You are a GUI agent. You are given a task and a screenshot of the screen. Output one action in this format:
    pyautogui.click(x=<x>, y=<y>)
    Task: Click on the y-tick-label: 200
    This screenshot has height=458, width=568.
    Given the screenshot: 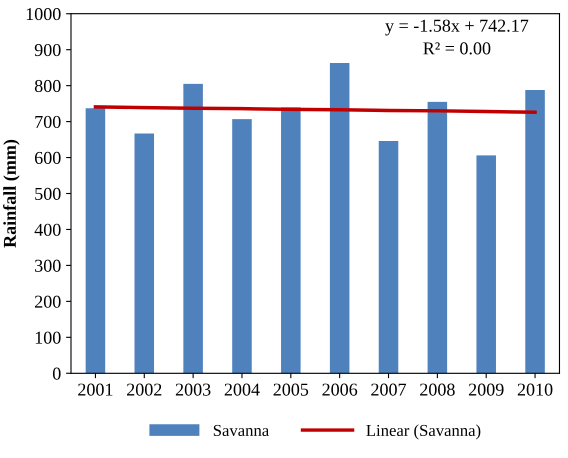 What is the action you would take?
    pyautogui.click(x=47, y=302)
    